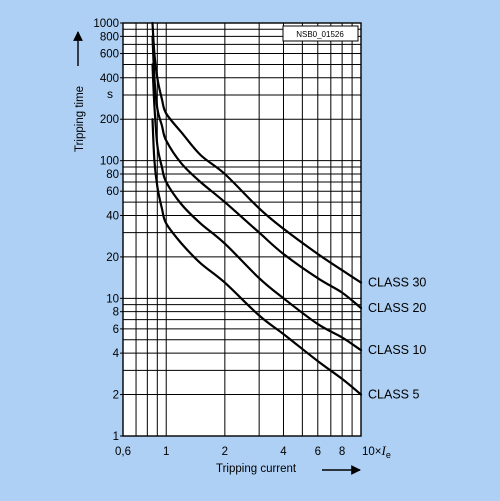 Image resolution: width=500 pixels, height=501 pixels. I want to click on y-axis-title: Tripping time, so click(80, 119).